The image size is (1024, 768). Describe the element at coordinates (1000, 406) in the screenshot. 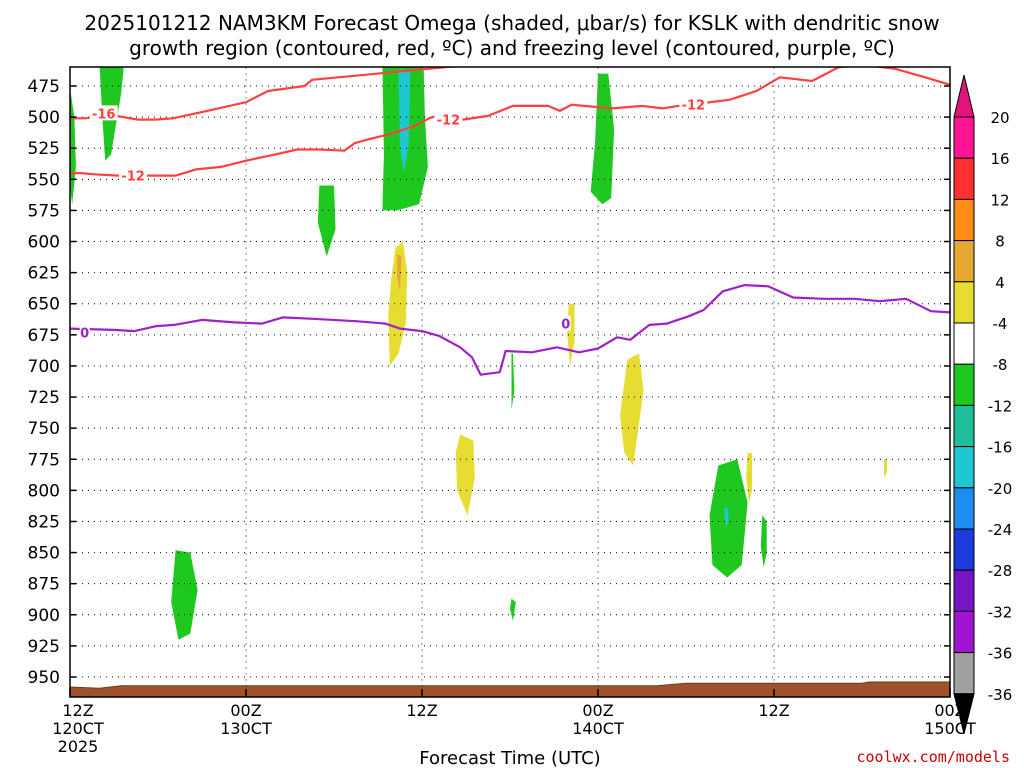

I see `colorbar-label-7: -12` at that location.